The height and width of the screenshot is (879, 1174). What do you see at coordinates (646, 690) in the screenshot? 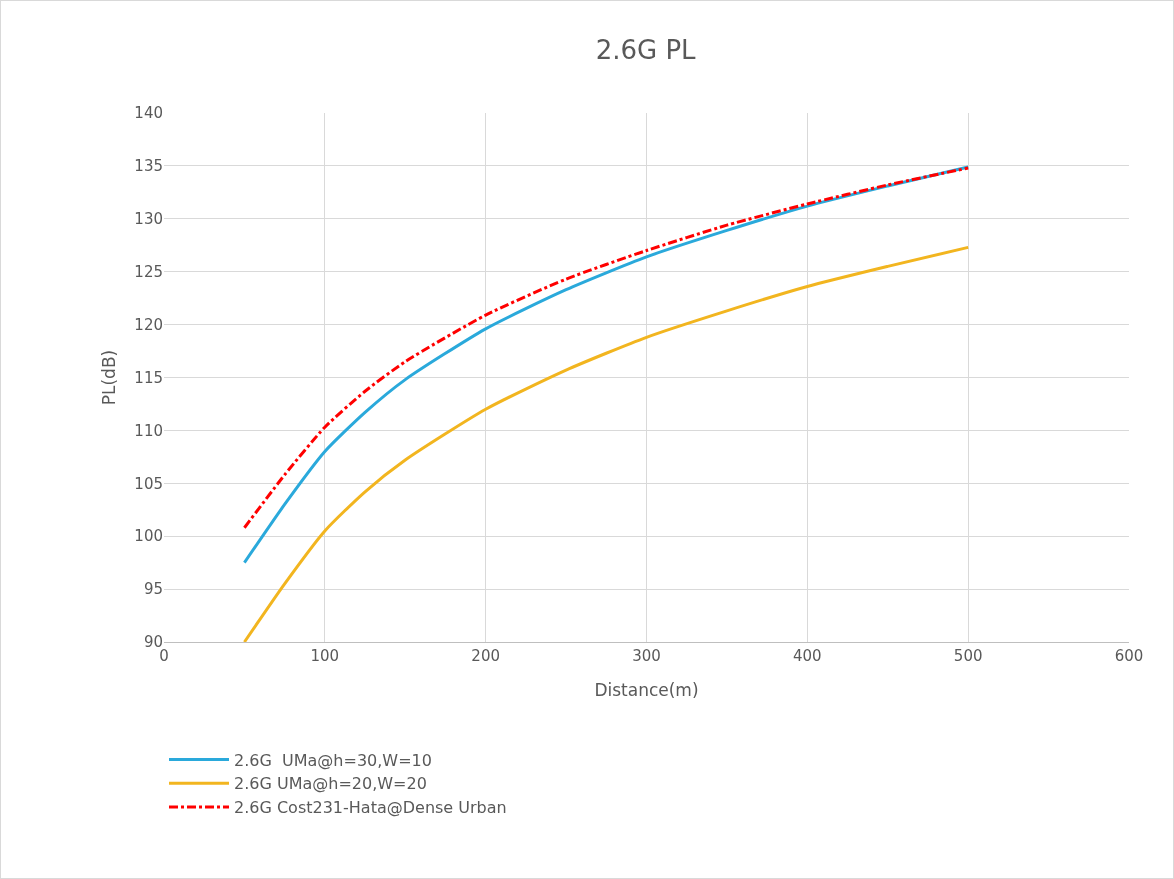
I see `x-axis-title: Distance(m)` at bounding box center [646, 690].